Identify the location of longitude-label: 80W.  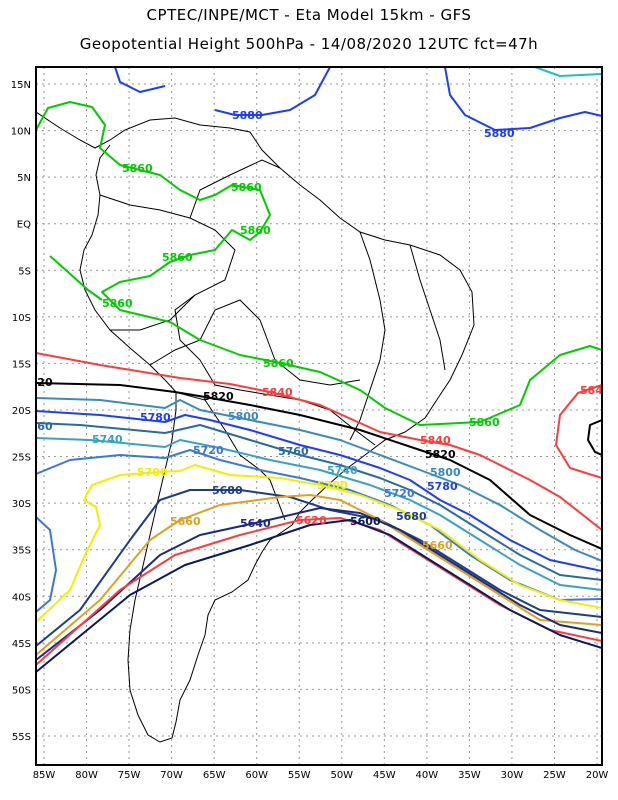
(86, 775).